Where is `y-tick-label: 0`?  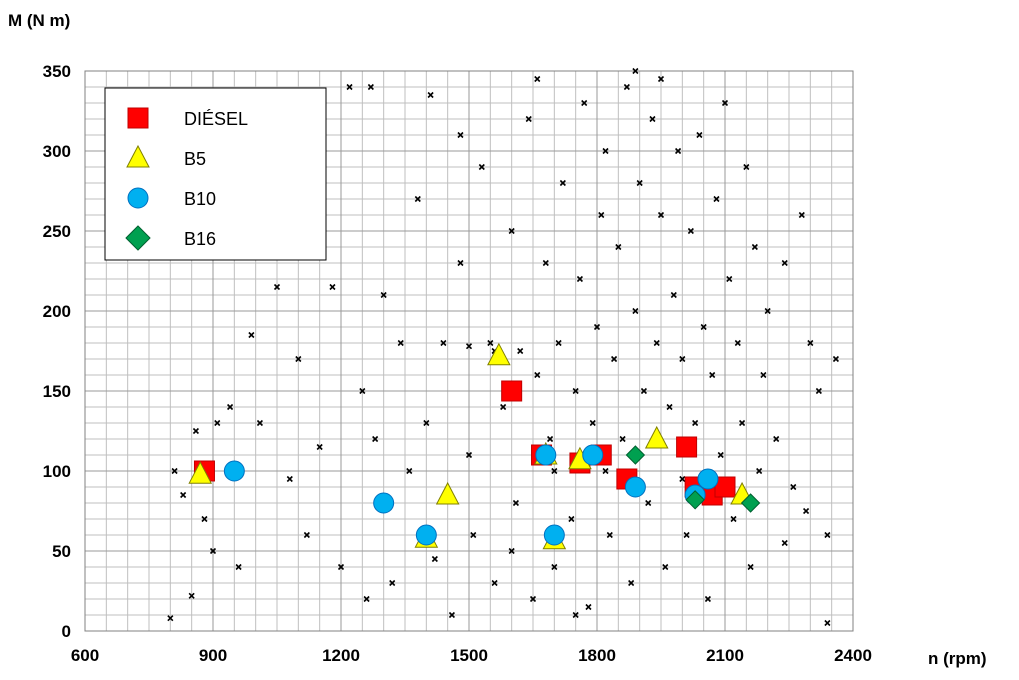
y-tick-label: 0 is located at coordinates (66, 631).